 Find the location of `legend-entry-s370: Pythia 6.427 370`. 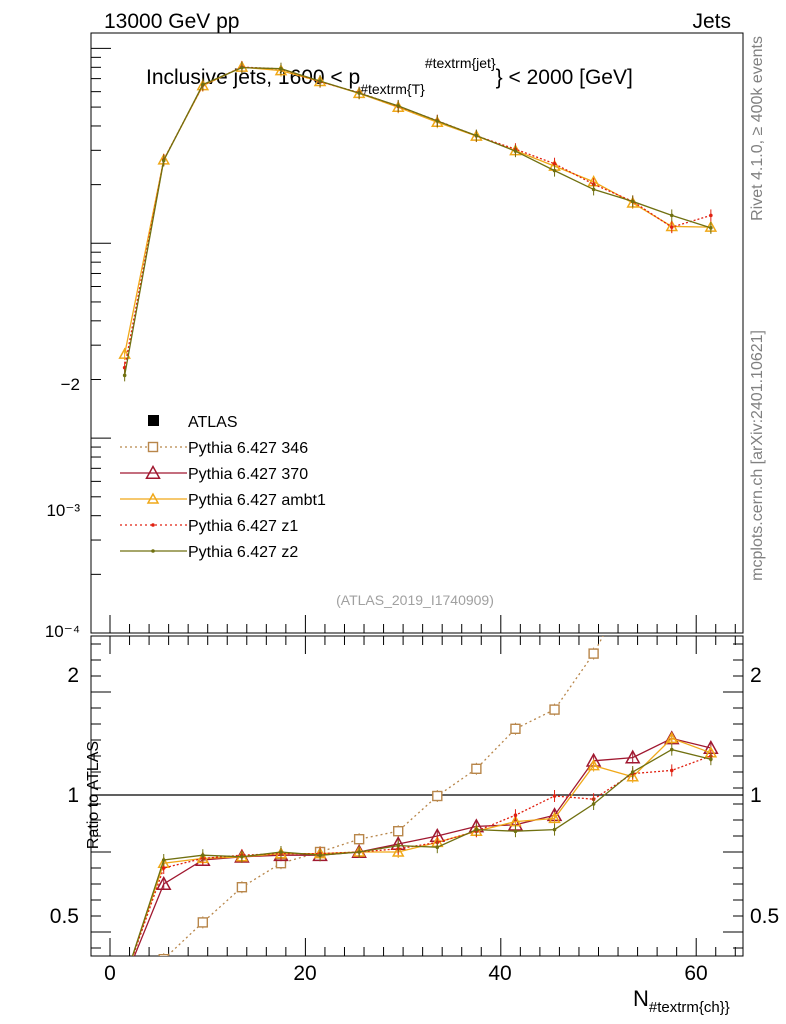

legend-entry-s370: Pythia 6.427 370 is located at coordinates (214, 473).